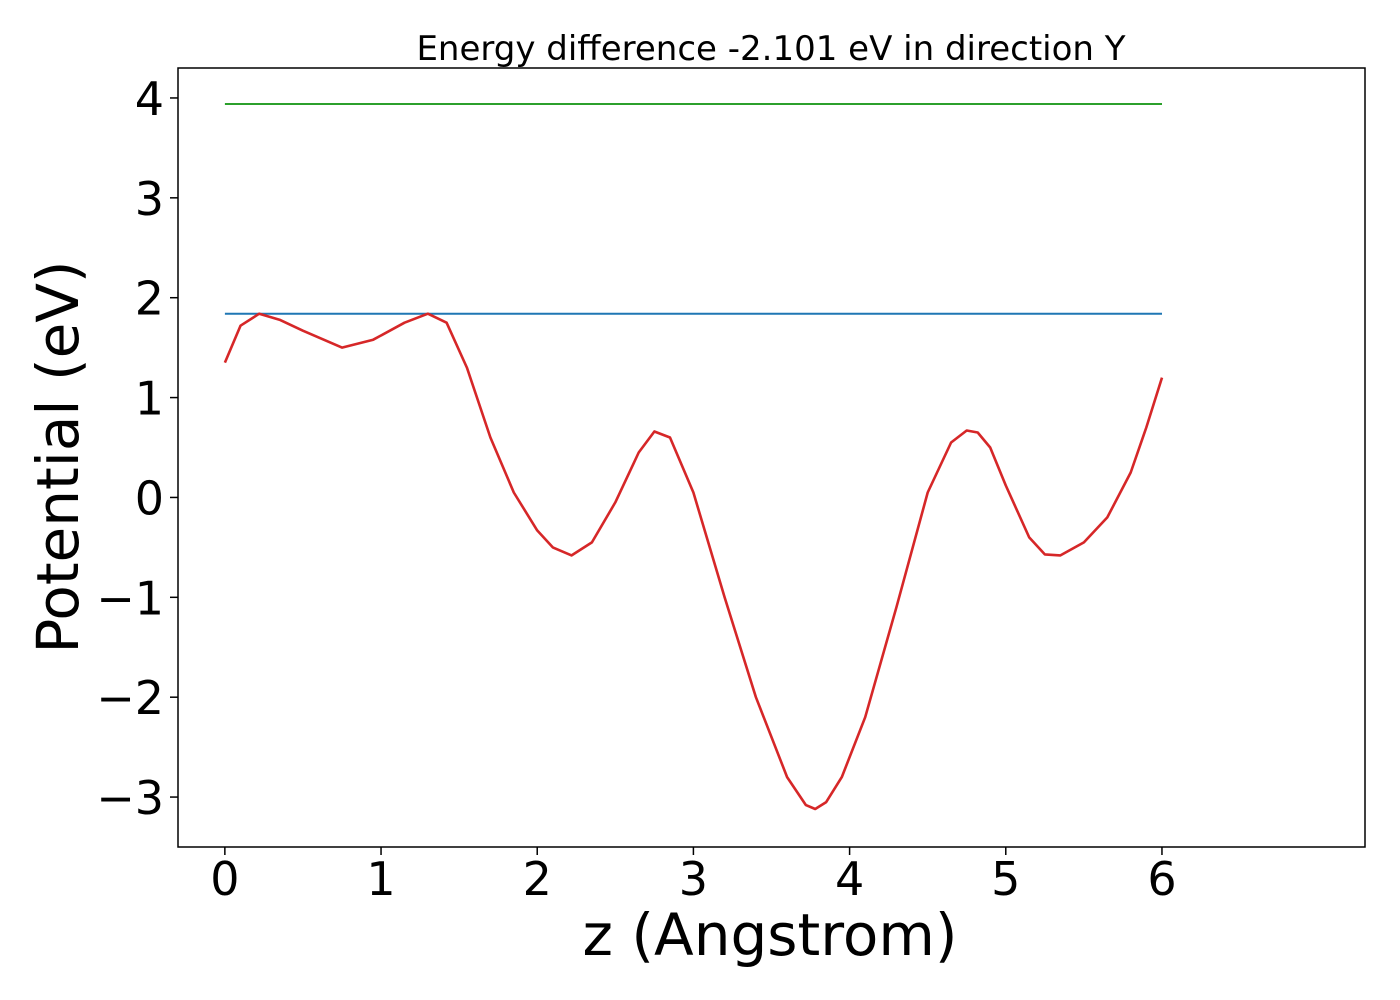 The image size is (1400, 1000). Describe the element at coordinates (149, 498) in the screenshot. I see `y-tick-label: 0` at that location.